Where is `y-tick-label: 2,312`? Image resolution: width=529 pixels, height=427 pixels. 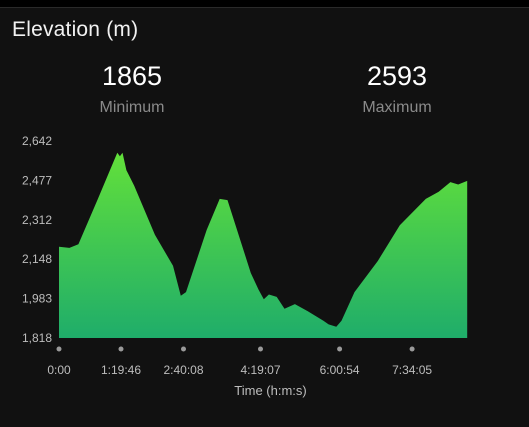 y-tick-label: 2,312 is located at coordinates (37, 220).